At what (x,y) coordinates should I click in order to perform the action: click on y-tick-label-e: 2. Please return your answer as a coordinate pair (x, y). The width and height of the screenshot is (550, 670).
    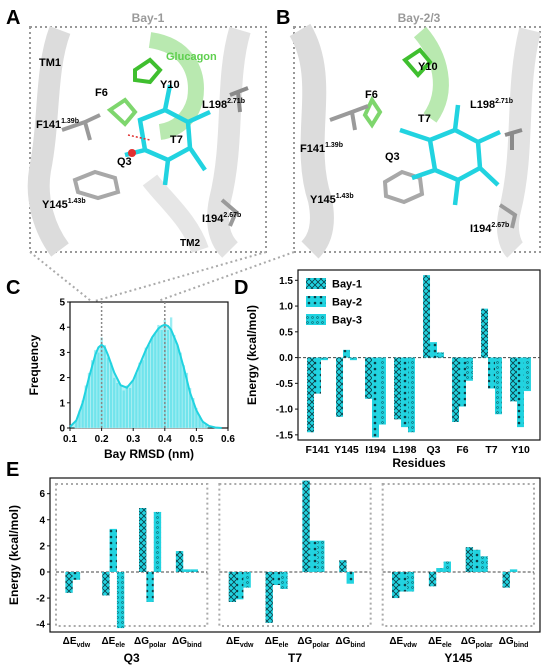
    Looking at the image, I should click on (42, 546).